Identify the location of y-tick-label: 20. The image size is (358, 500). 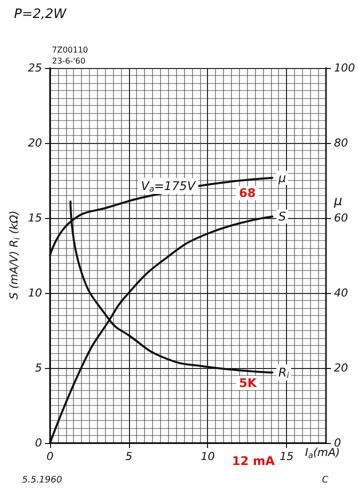
(35, 143).